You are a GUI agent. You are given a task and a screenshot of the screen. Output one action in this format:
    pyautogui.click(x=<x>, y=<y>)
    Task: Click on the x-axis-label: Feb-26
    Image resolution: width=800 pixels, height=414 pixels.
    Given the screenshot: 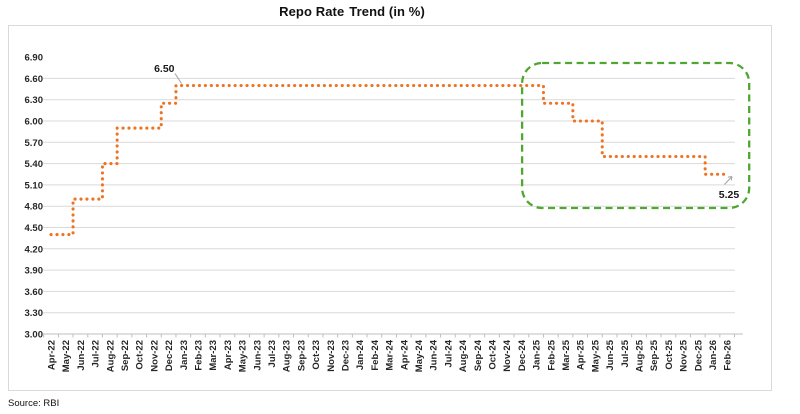 What is the action you would take?
    pyautogui.click(x=728, y=355)
    